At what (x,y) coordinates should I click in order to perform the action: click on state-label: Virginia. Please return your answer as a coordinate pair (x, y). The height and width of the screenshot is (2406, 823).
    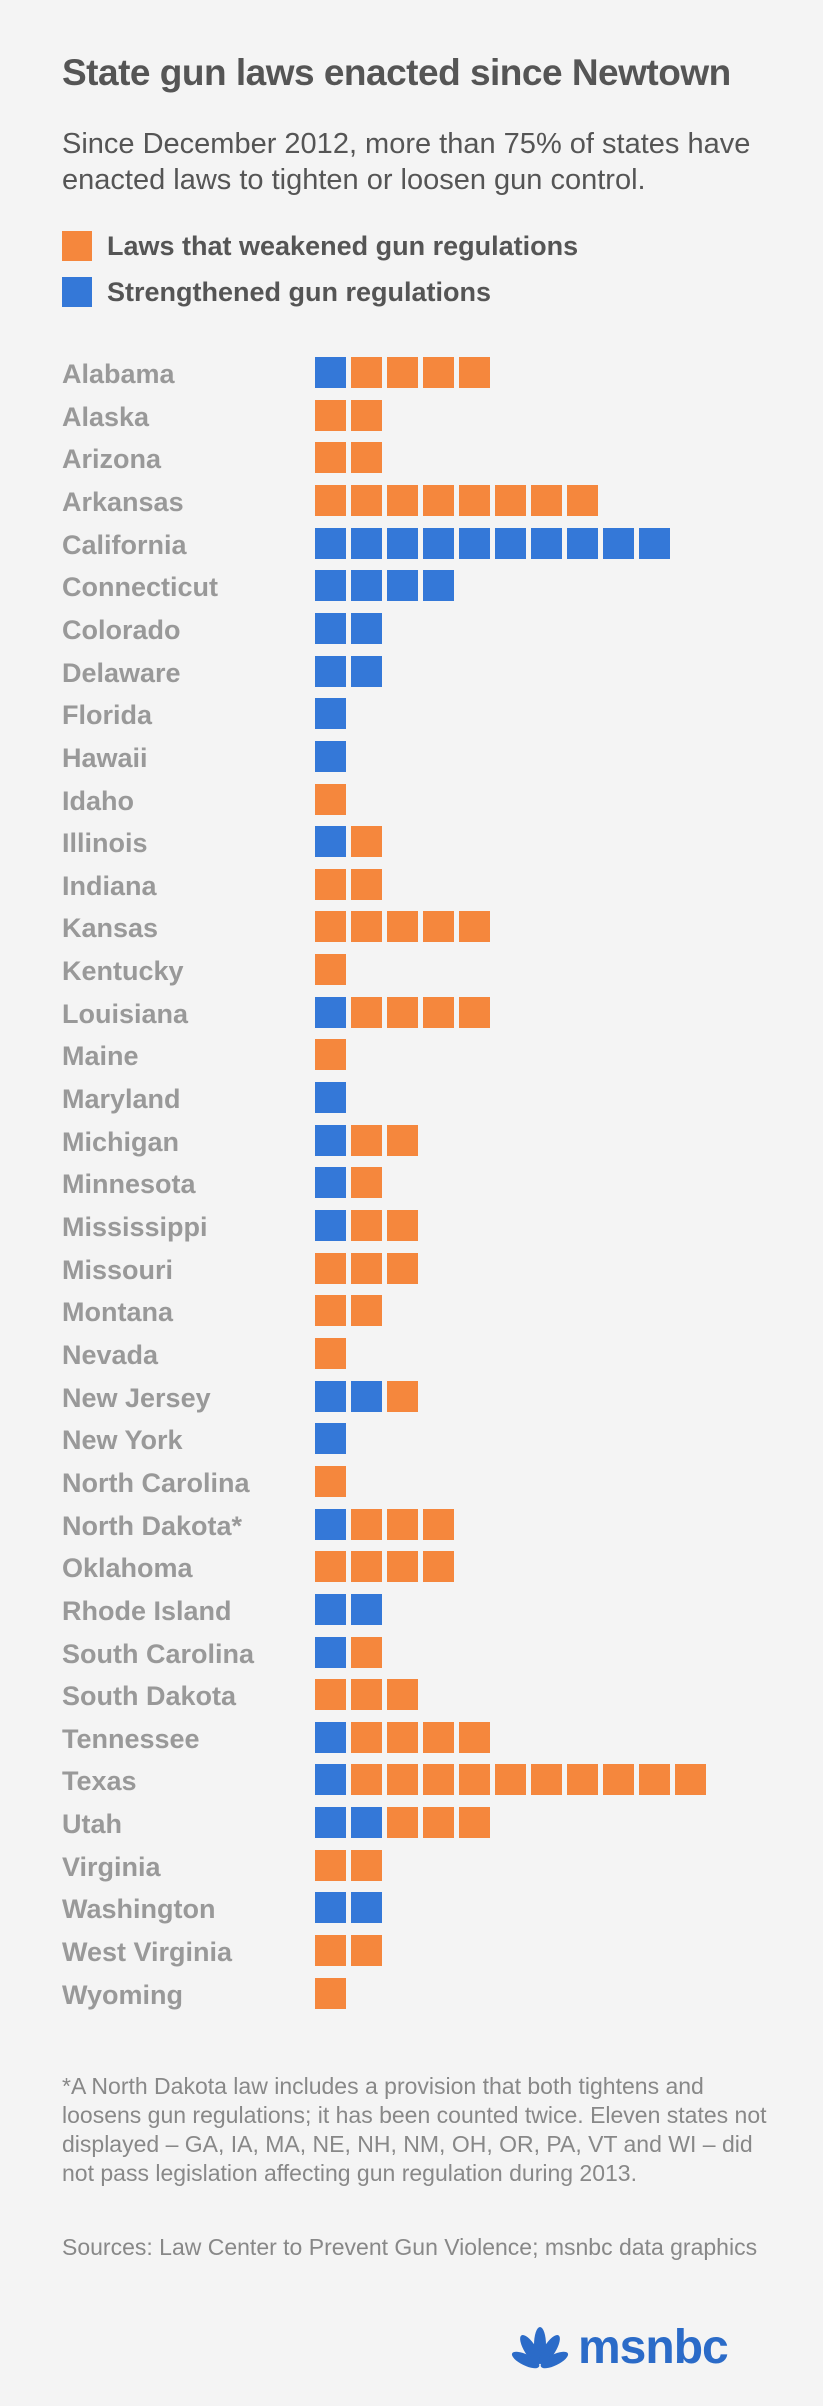
    Looking at the image, I should click on (111, 1866).